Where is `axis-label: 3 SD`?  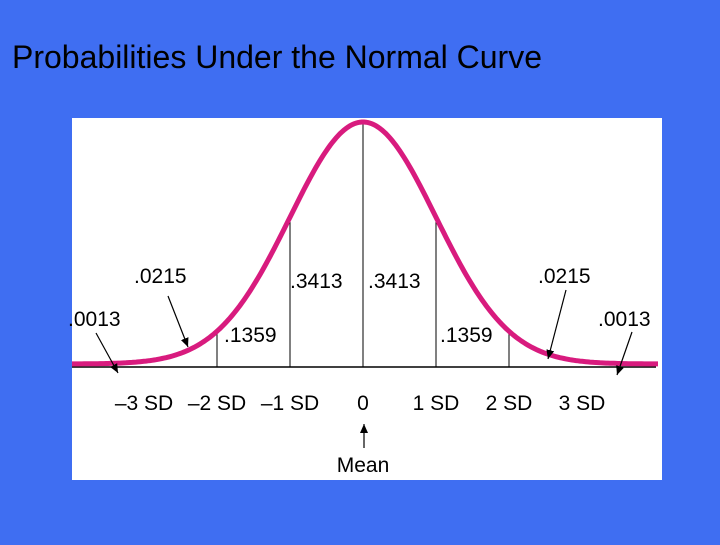 axis-label: 3 SD is located at coordinates (582, 403).